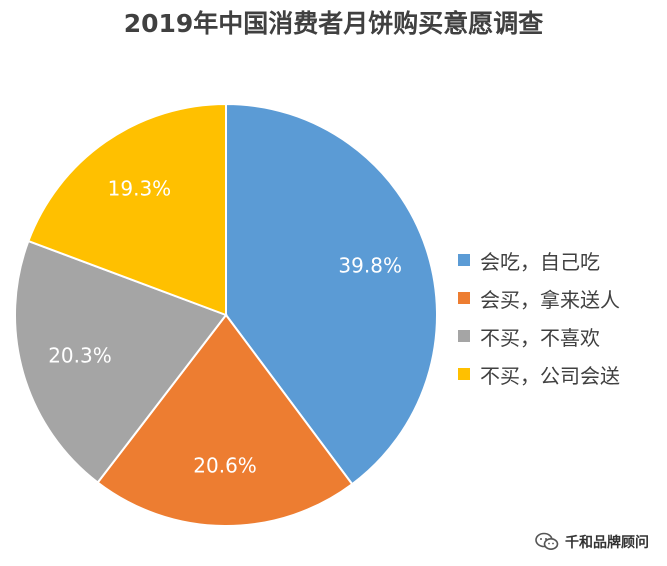 Image resolution: width=667 pixels, height=566 pixels. I want to click on legend-item-1: 会吃，自己吃, so click(539, 260).